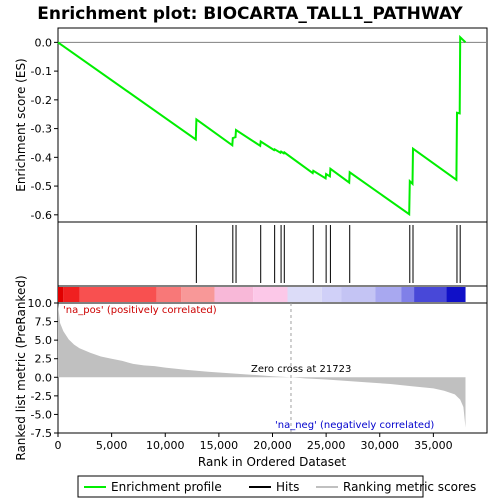 The image size is (500, 500). Describe the element at coordinates (287, 487) in the screenshot. I see `legend-label: Hits` at that location.